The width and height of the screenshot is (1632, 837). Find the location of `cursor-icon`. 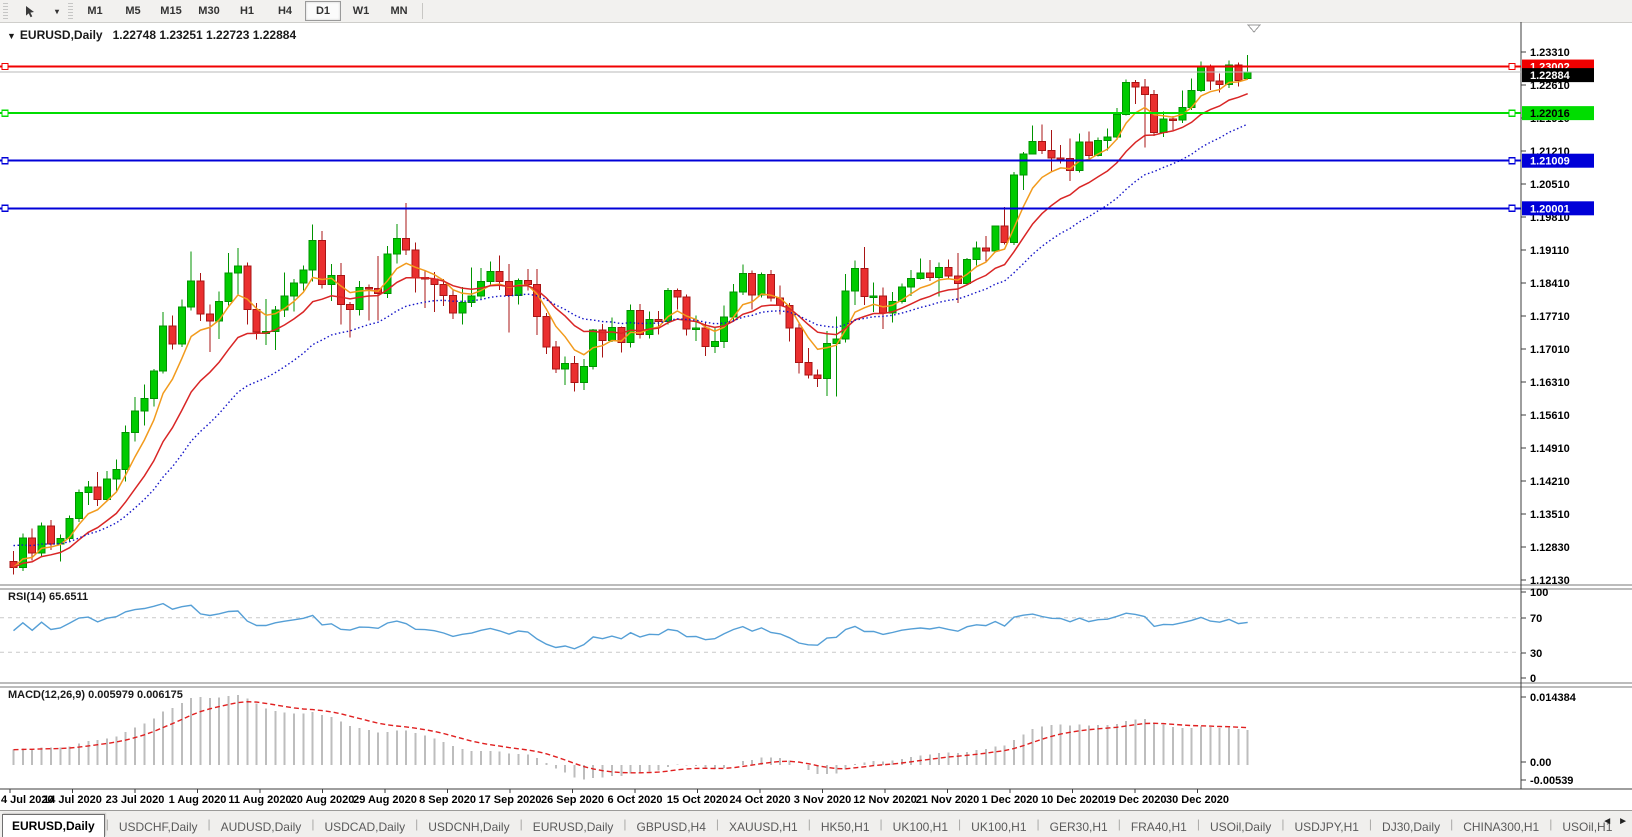

cursor-icon is located at coordinates (29, 11).